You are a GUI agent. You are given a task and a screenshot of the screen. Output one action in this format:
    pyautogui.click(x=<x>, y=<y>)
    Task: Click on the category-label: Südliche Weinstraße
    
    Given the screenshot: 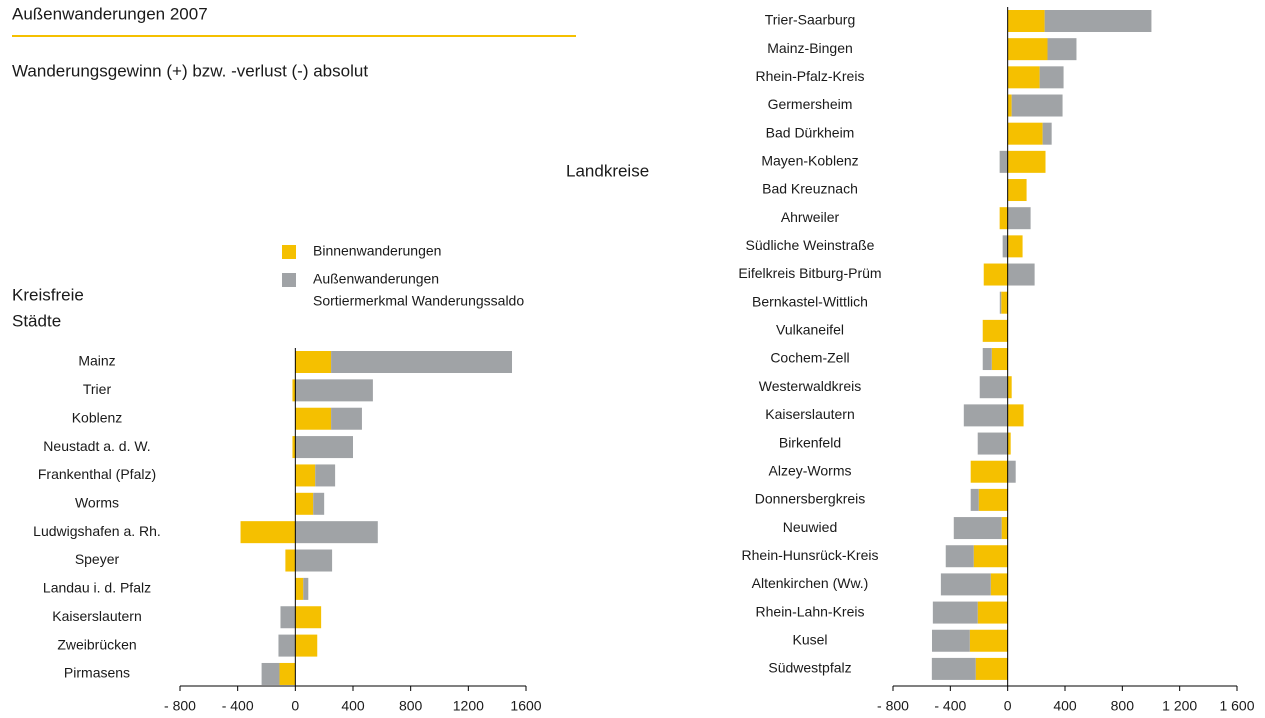 What is the action you would take?
    pyautogui.click(x=810, y=245)
    